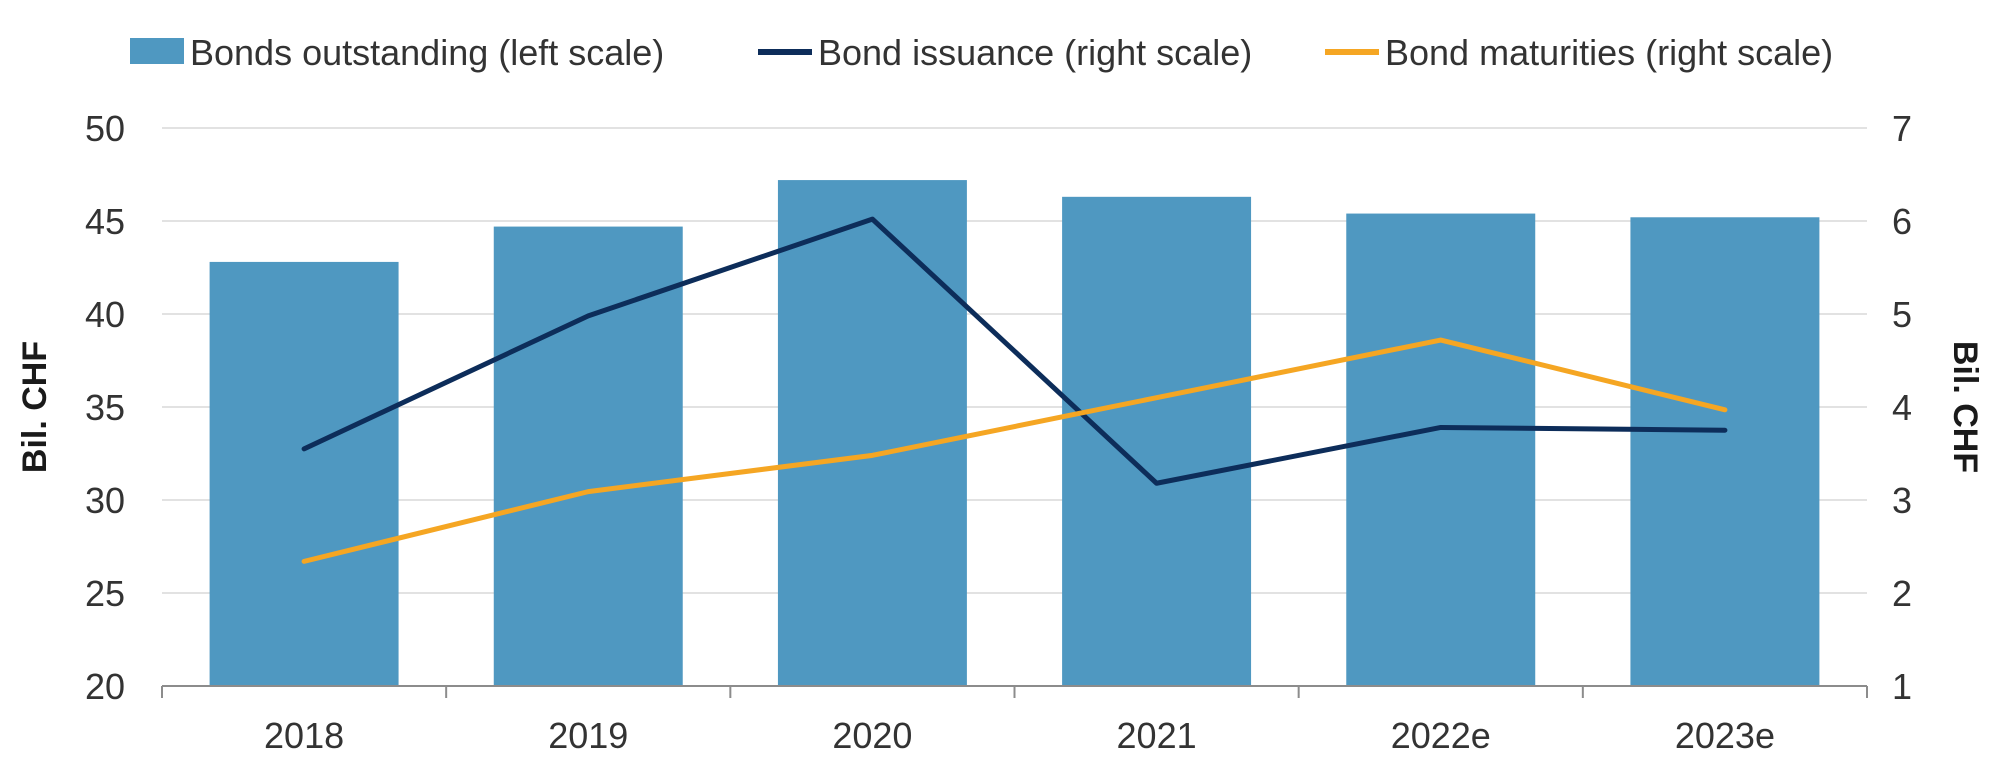 This screenshot has height=769, width=2000. Describe the element at coordinates (1609, 52) in the screenshot. I see `legend-label: Bond maturities (right scale)` at that location.